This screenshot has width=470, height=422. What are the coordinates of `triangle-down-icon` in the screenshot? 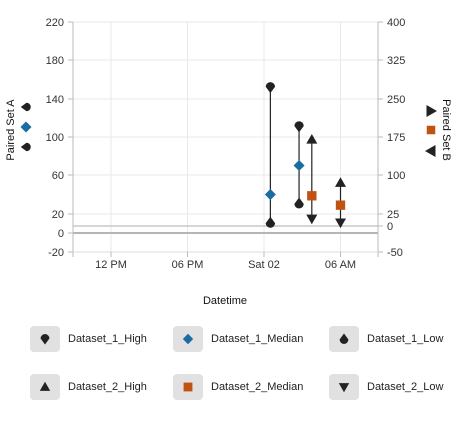 It's located at (344, 388).